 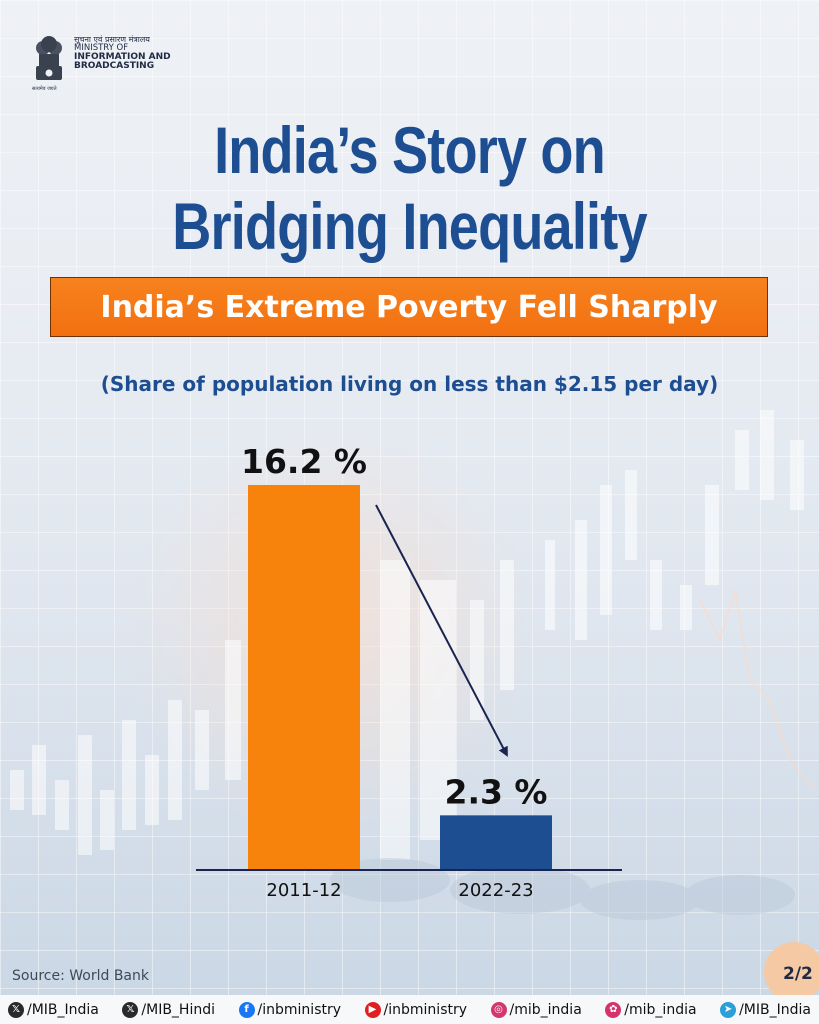 I want to click on x-tick-label-2022-23: 2022-23, so click(x=495, y=890).